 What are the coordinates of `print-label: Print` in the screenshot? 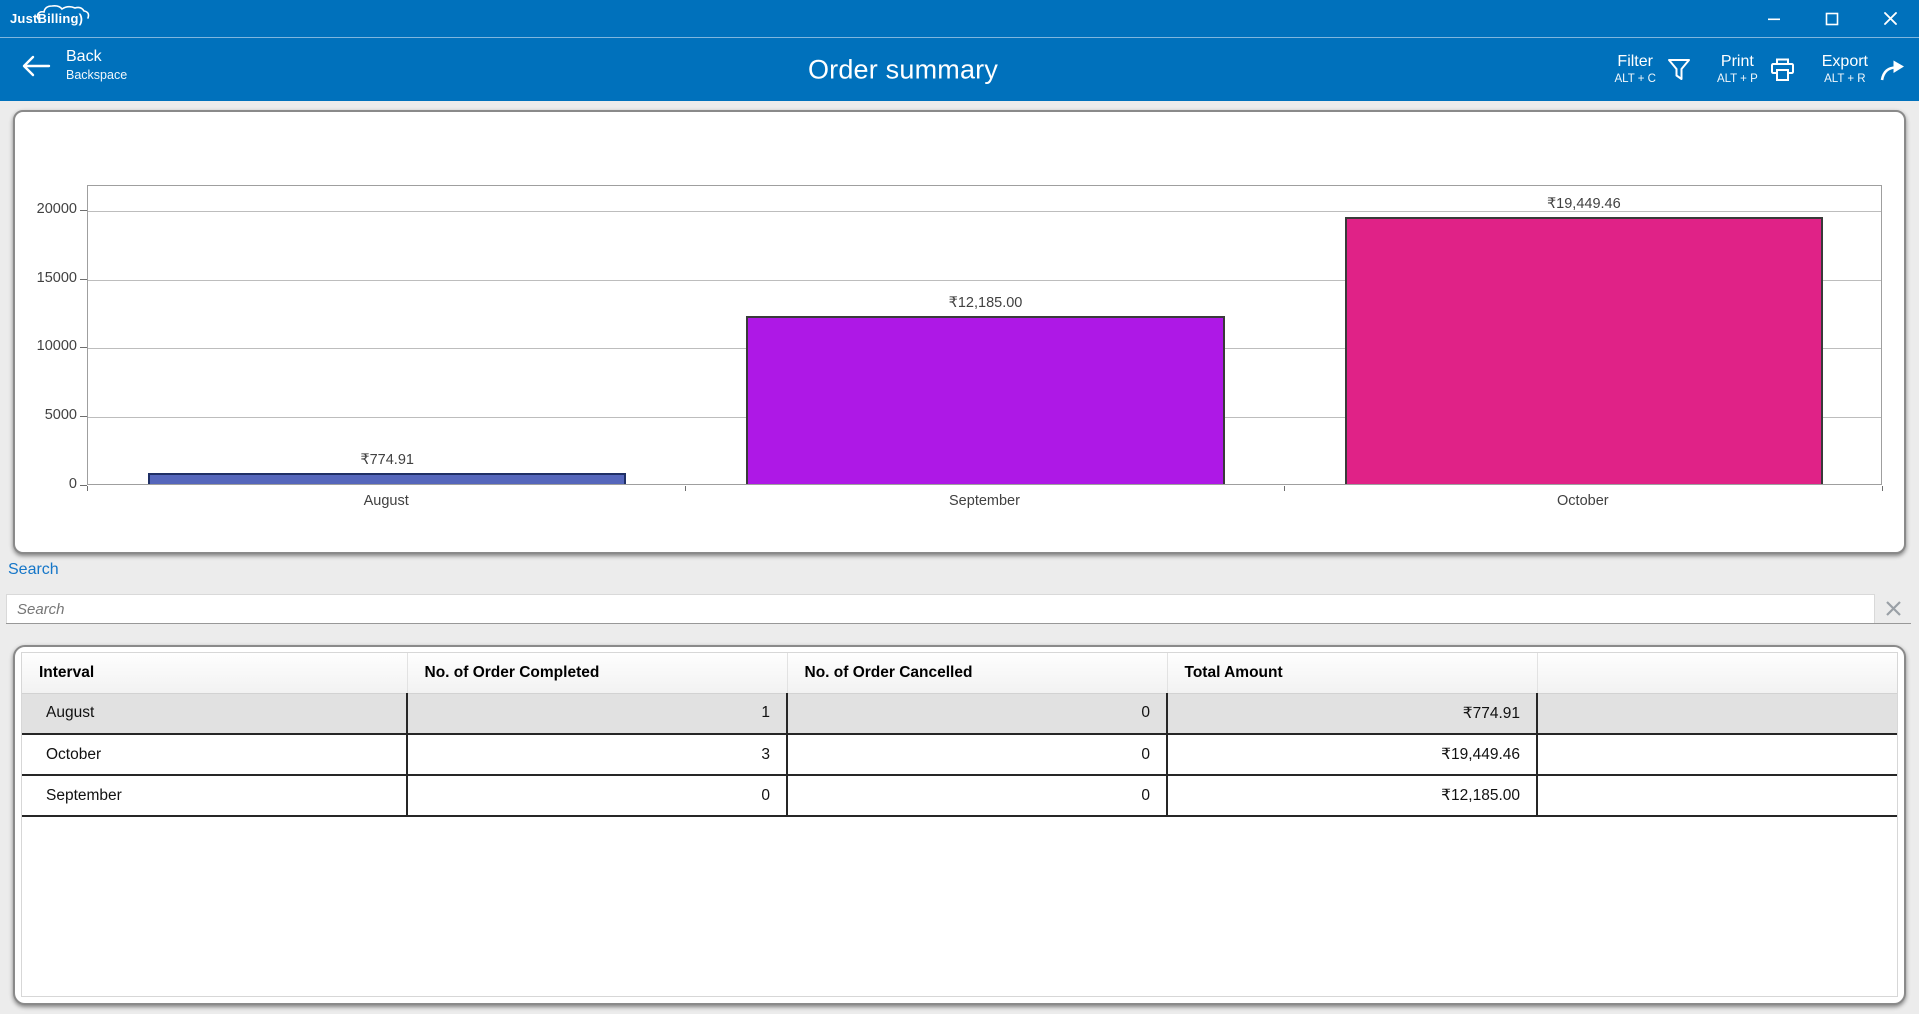 It's located at (1737, 61).